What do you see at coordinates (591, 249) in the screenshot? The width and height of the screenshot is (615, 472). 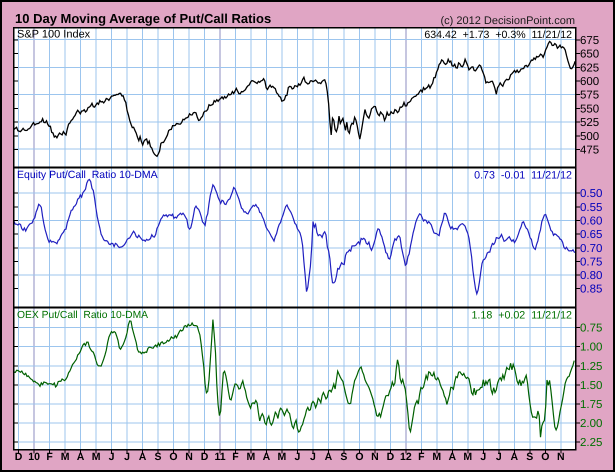 I see `svg-text: 0.70` at bounding box center [591, 249].